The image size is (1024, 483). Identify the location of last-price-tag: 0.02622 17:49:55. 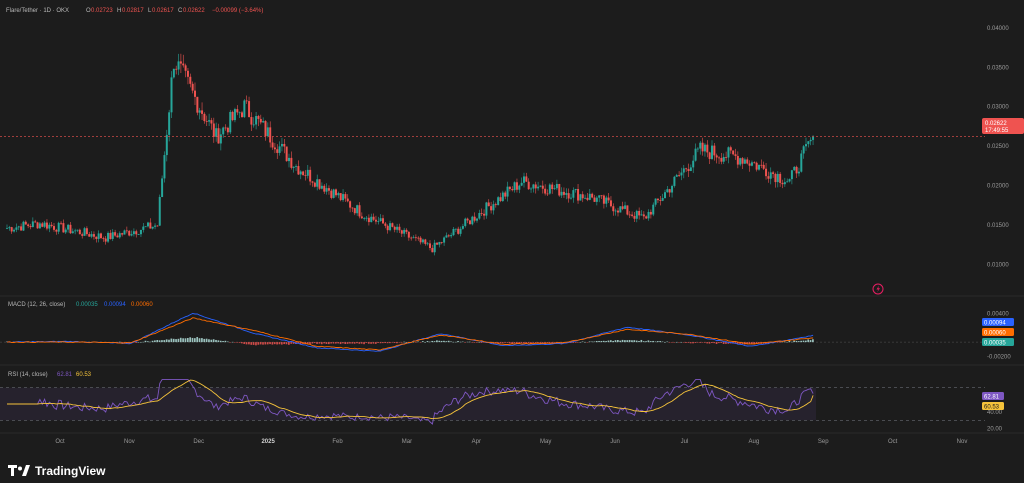
(1003, 126).